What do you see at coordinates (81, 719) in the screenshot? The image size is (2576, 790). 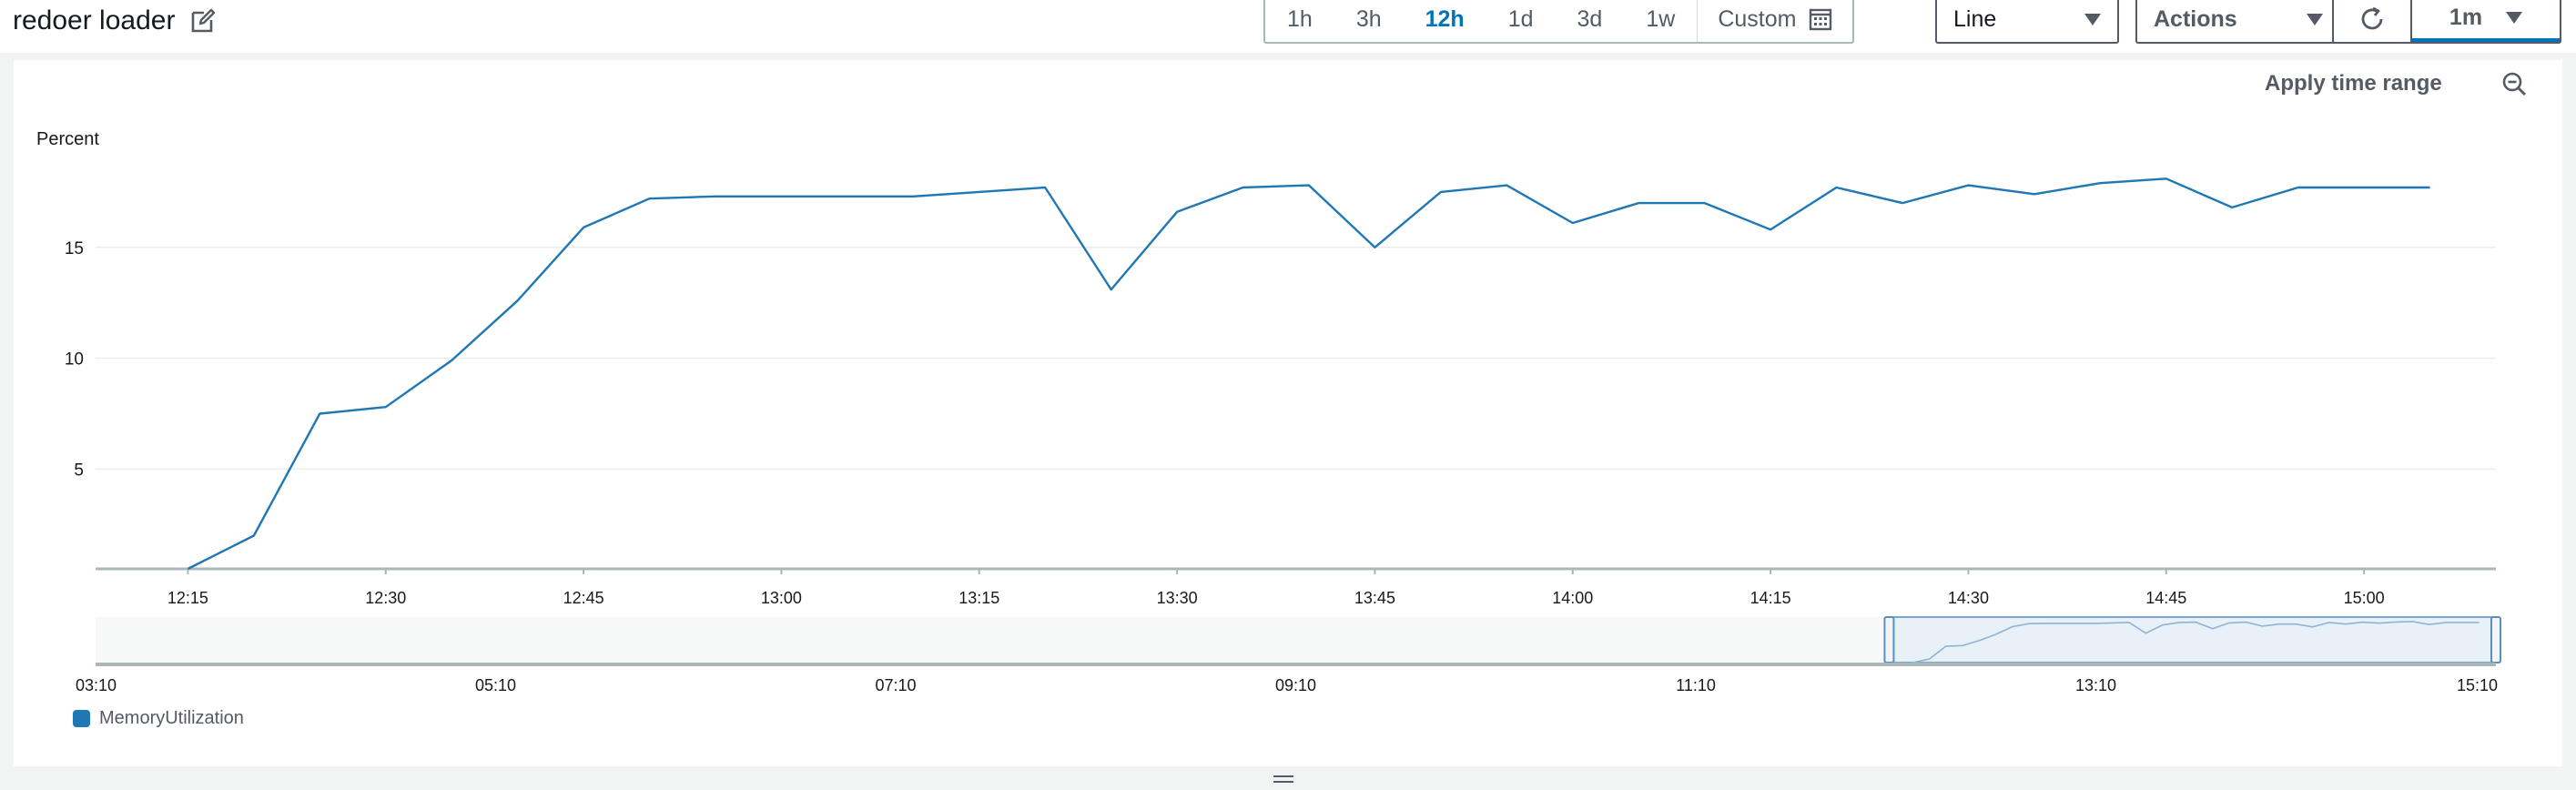 I see `legend-swatch-memoryutilization` at bounding box center [81, 719].